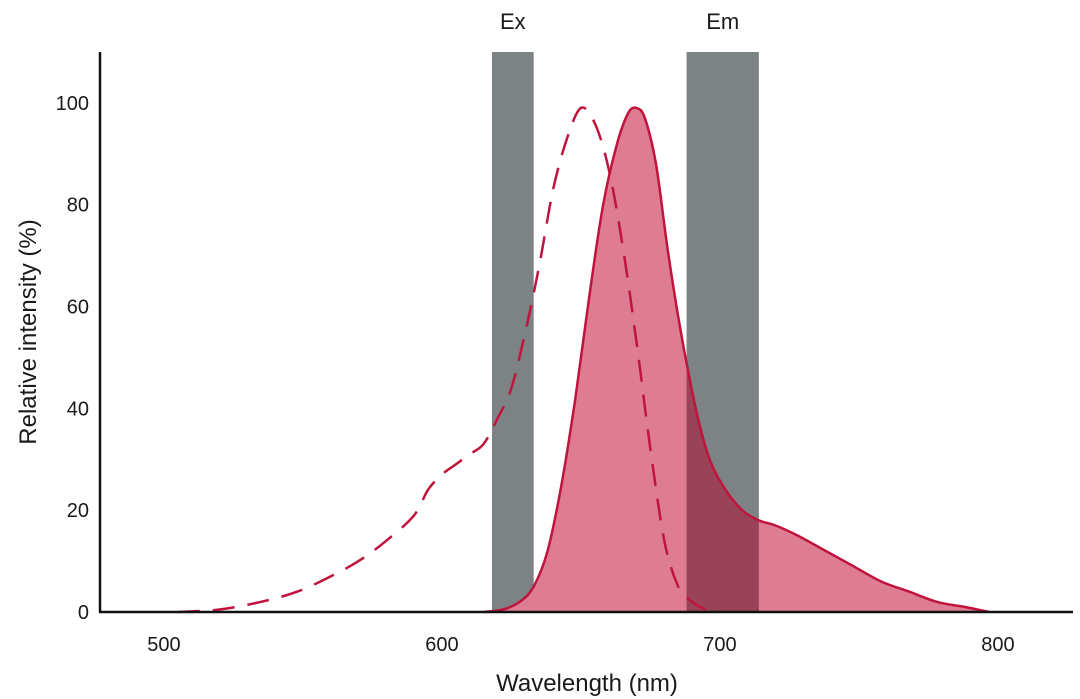 This screenshot has width=1080, height=699. I want to click on y-tick-label: 80, so click(78, 206).